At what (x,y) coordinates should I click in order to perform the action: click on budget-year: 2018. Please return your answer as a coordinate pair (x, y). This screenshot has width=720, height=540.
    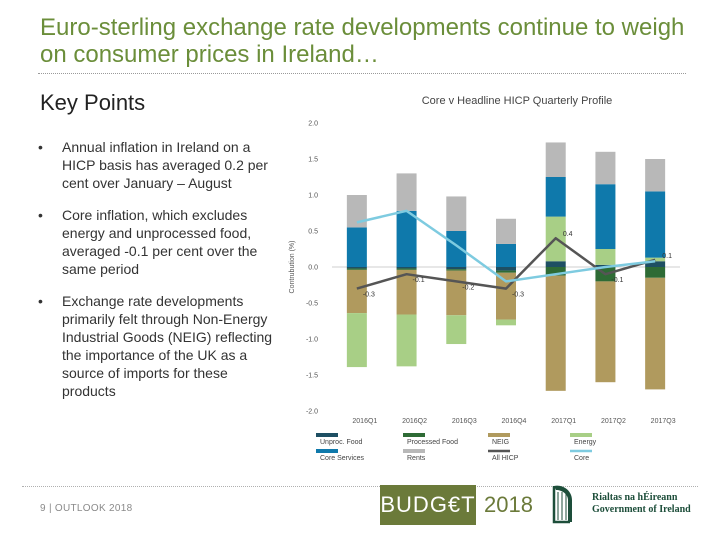
    Looking at the image, I should click on (508, 504).